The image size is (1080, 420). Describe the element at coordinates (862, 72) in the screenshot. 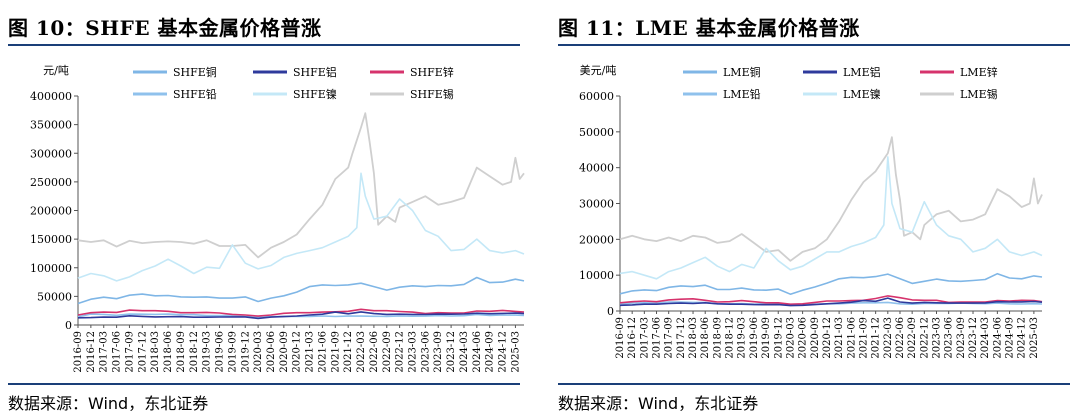

I see `legend-label: LME铝` at that location.